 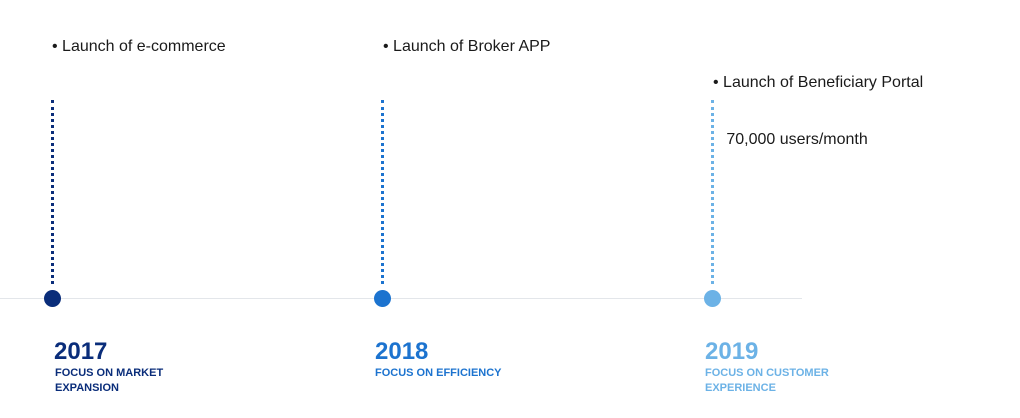 I want to click on bullet-item: 70,000 users/month, so click(x=790, y=139).